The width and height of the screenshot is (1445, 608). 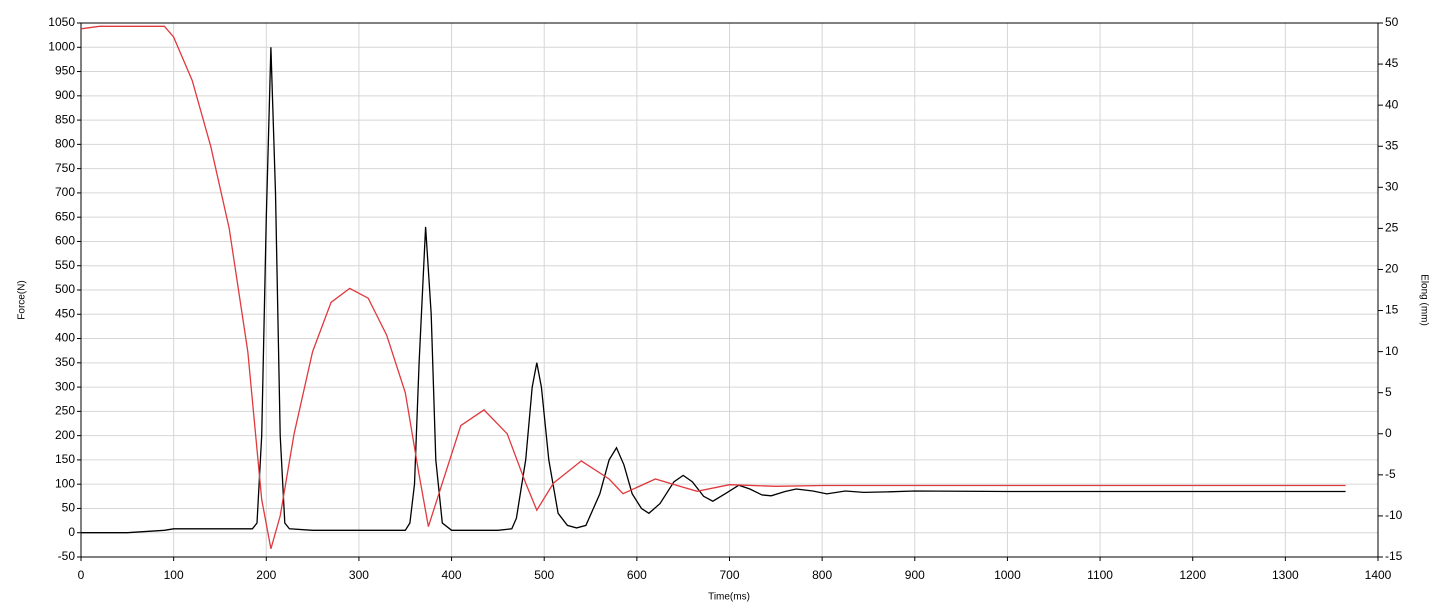 What do you see at coordinates (65, 241) in the screenshot?
I see `y-tick-label: 600` at bounding box center [65, 241].